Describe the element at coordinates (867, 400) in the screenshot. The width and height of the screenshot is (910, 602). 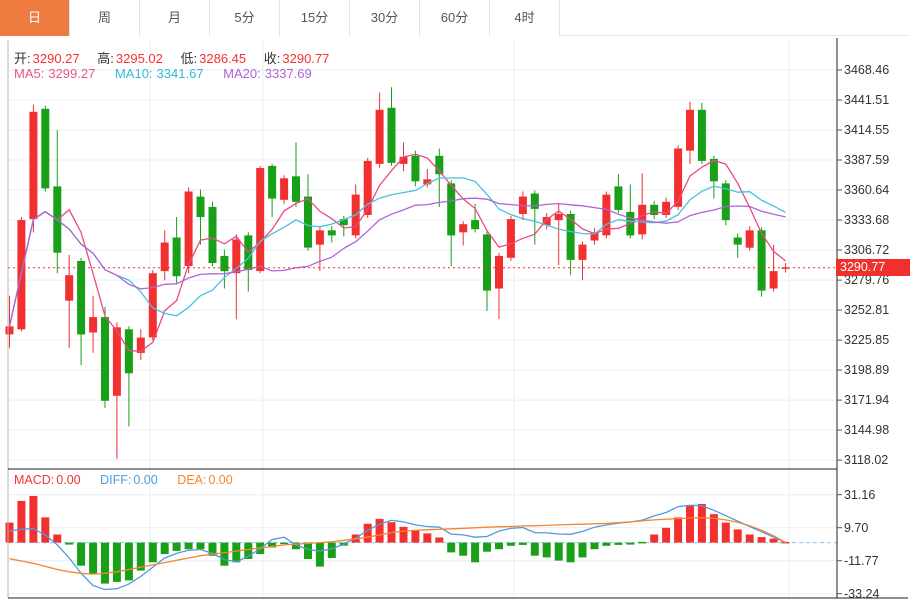
I see `price-axis-label: 3171.94` at that location.